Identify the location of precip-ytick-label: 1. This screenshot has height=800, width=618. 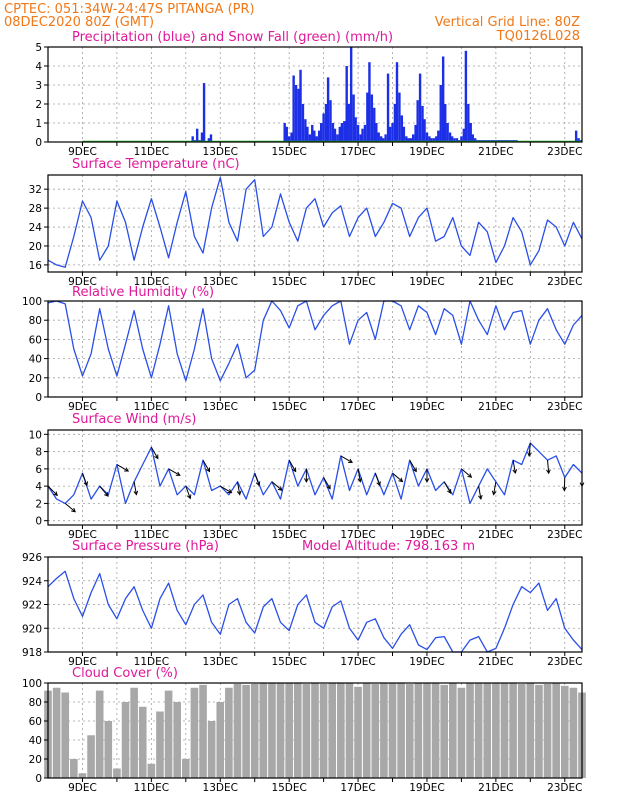
(38, 124).